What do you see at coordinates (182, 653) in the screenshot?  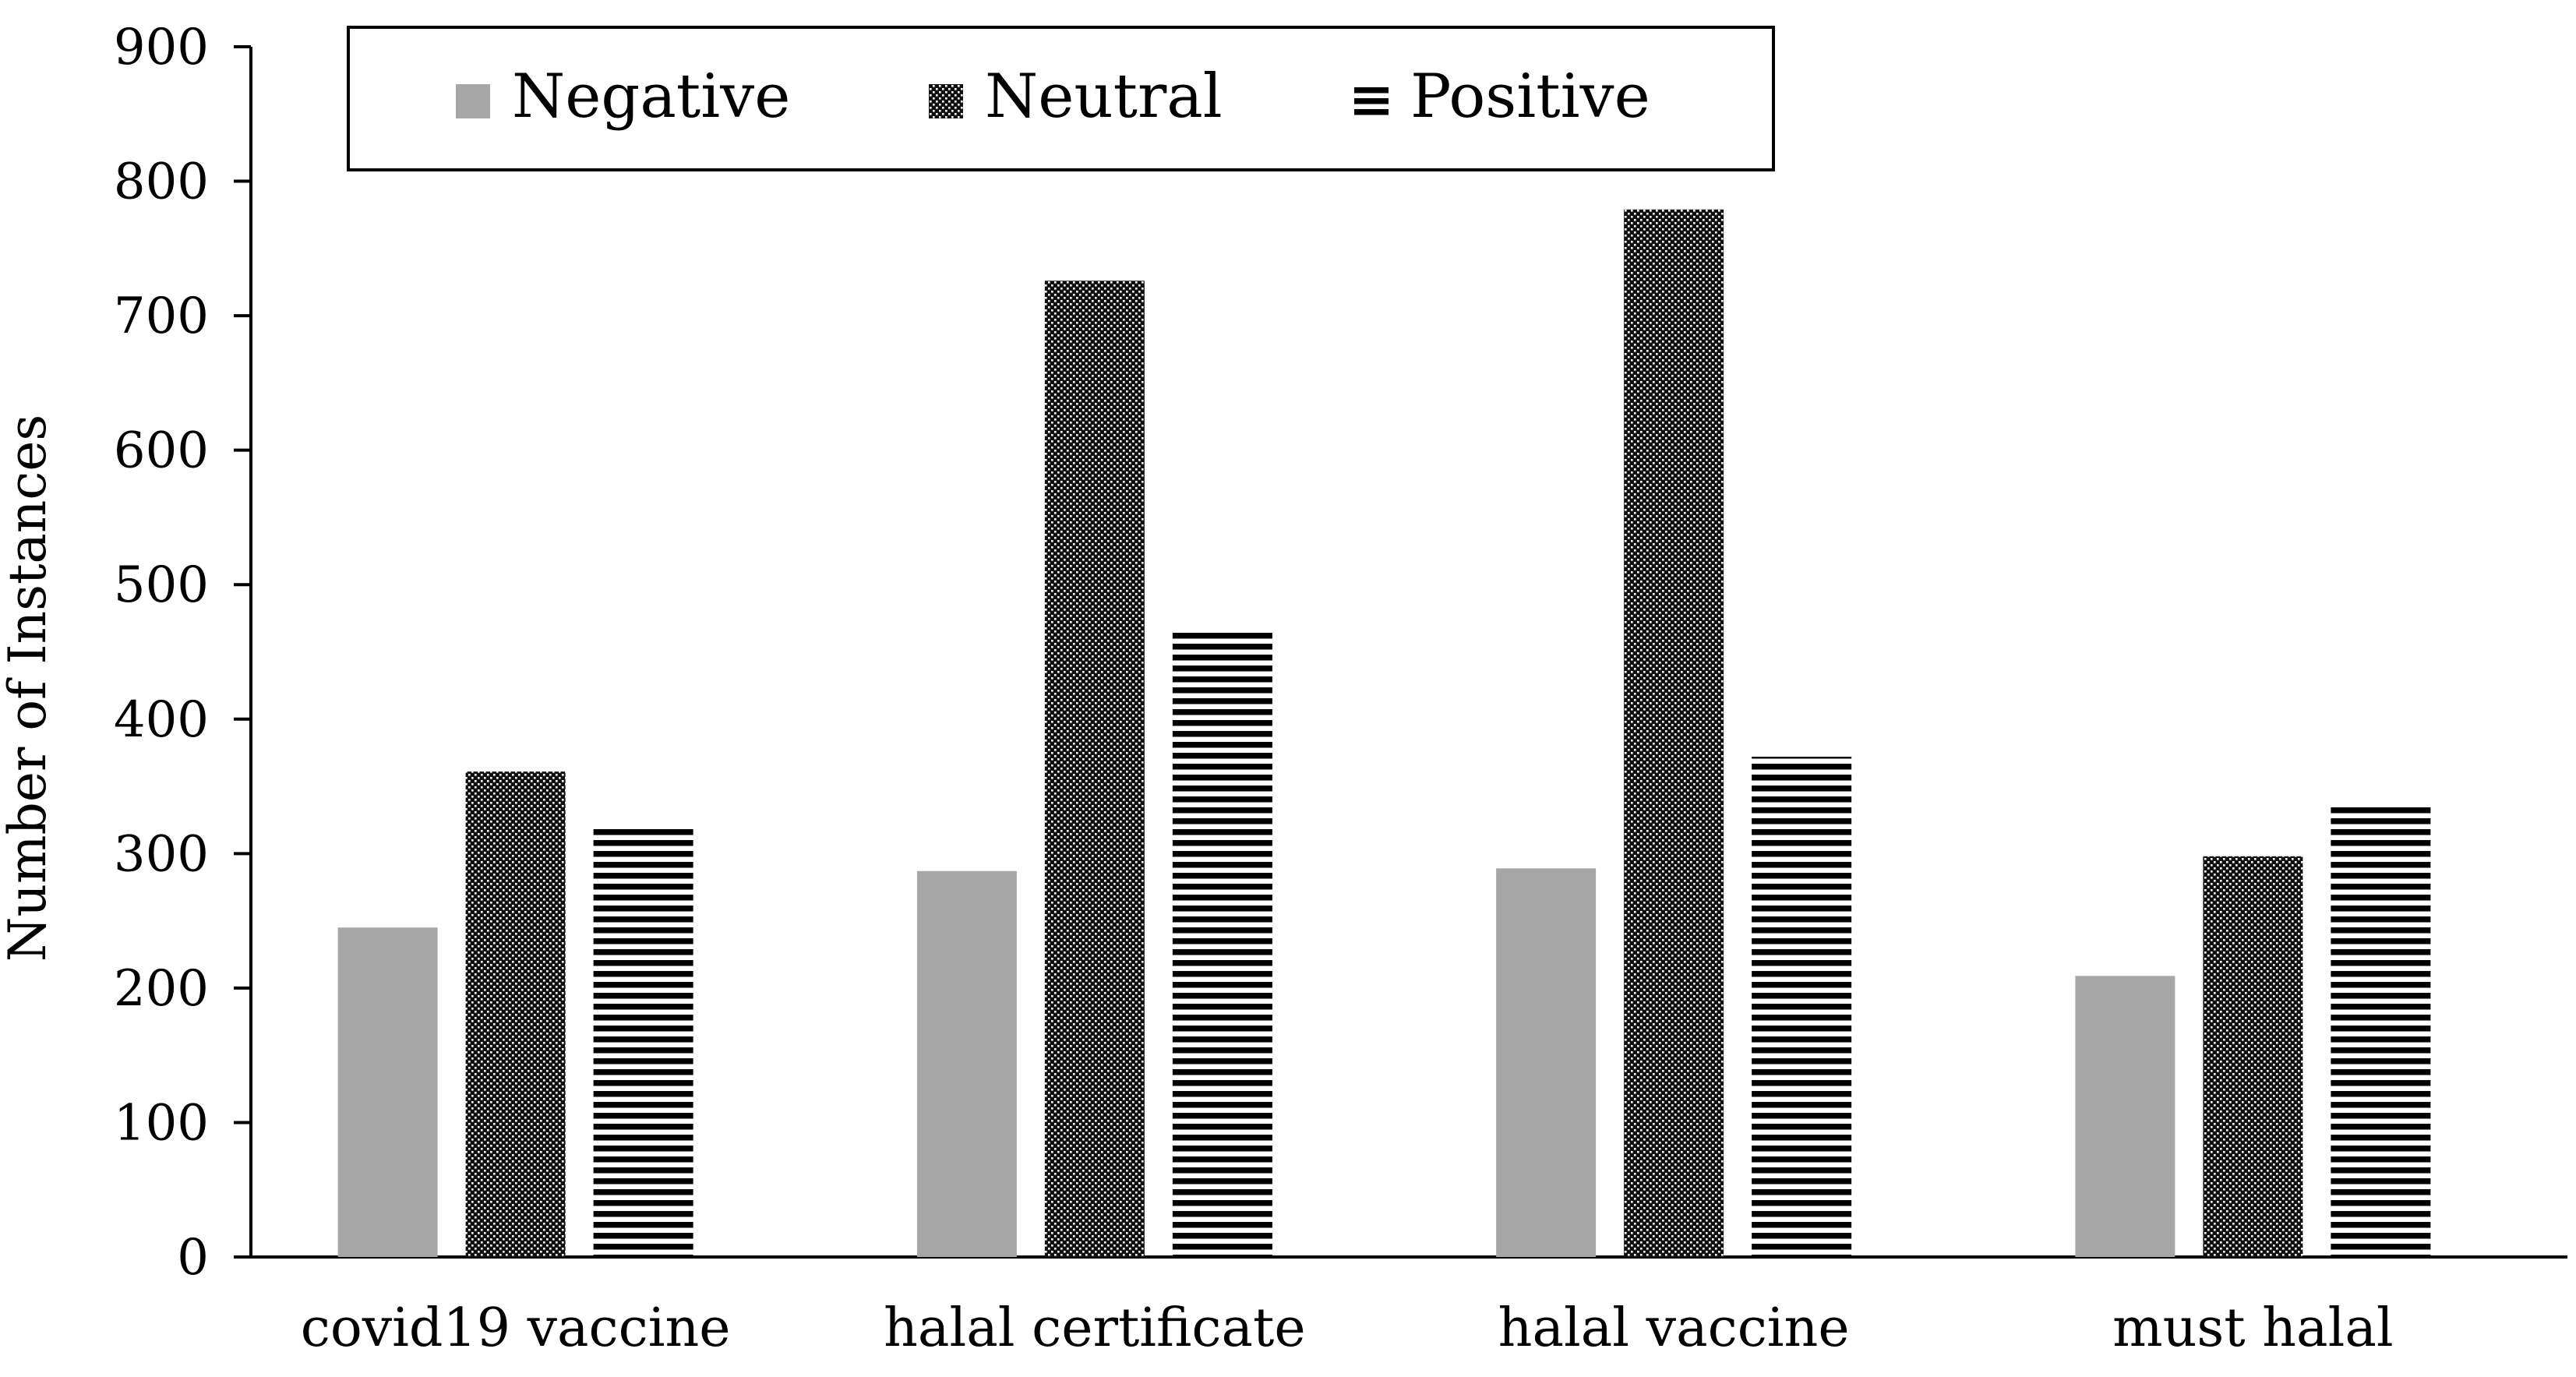 I see `y-axis-ticks: 0 100 200 300 400 500 600 700 800 900` at bounding box center [182, 653].